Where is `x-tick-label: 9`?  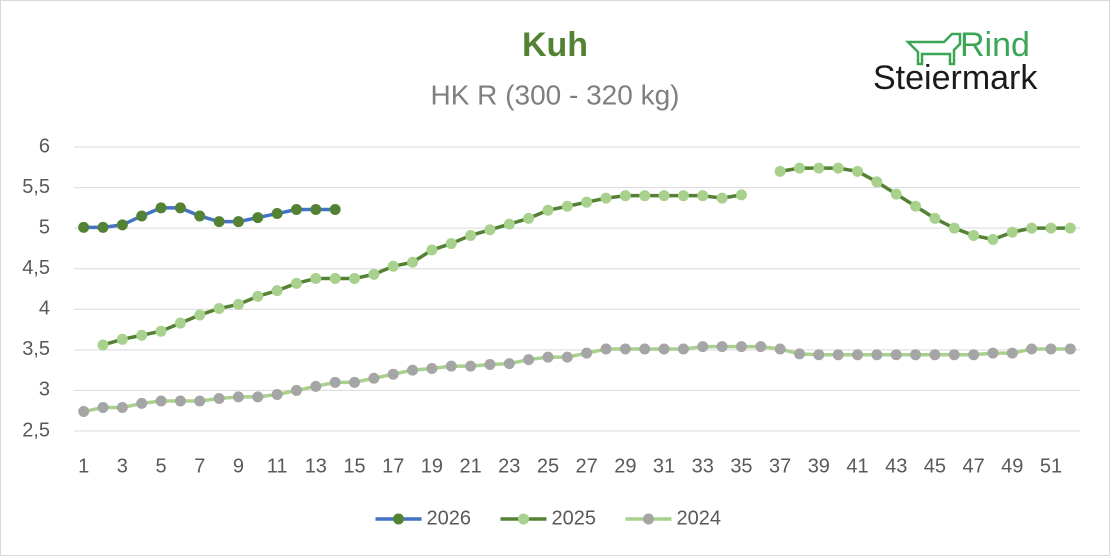
x-tick-label: 9 is located at coordinates (238, 466).